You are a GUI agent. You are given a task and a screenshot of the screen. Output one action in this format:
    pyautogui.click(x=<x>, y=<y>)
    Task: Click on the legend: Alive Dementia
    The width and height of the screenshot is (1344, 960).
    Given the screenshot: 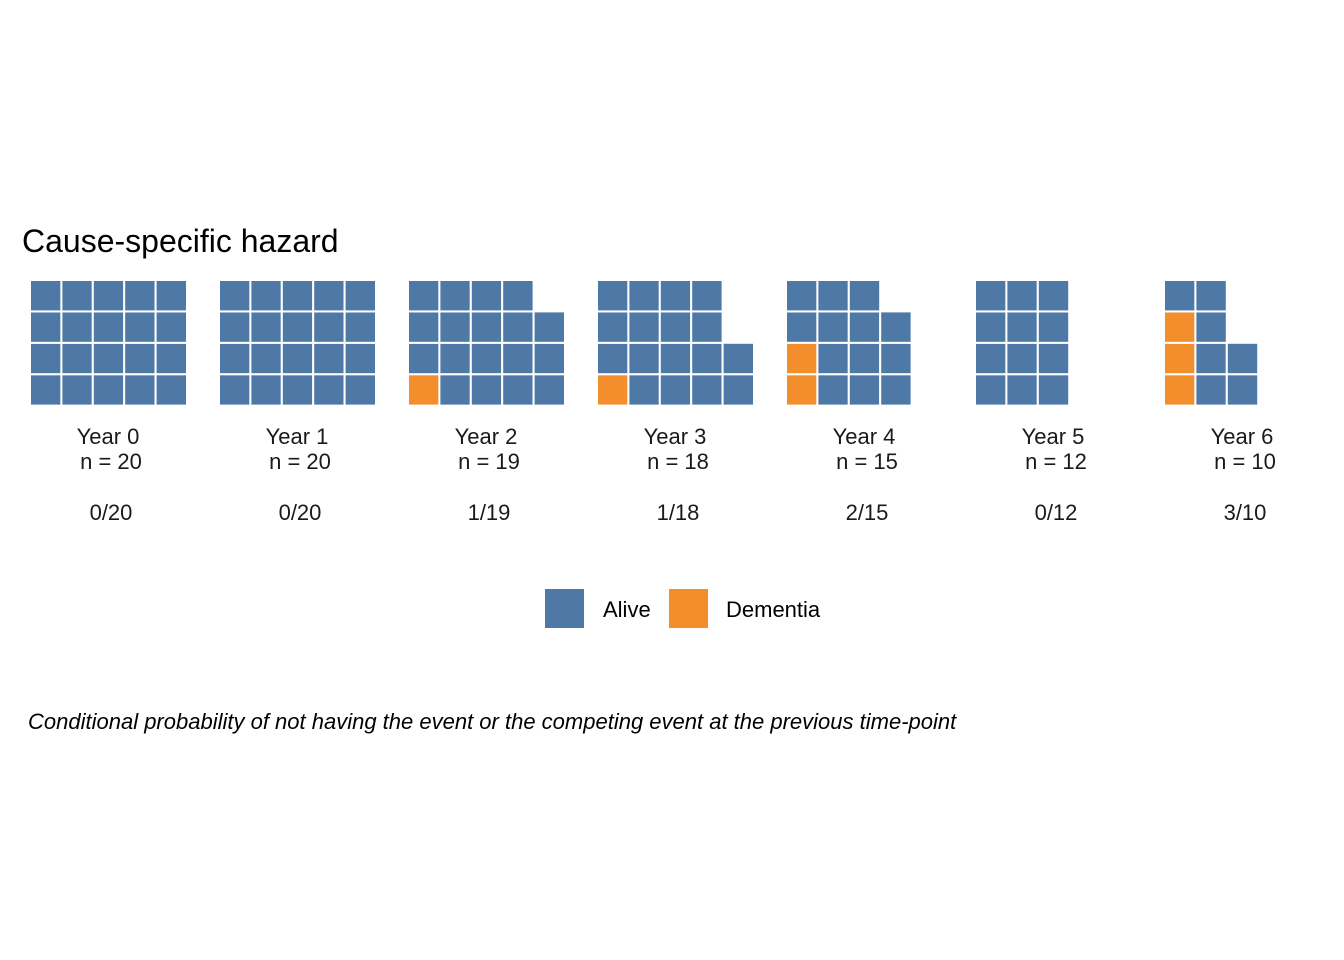 What is the action you would take?
    pyautogui.click(x=683, y=608)
    